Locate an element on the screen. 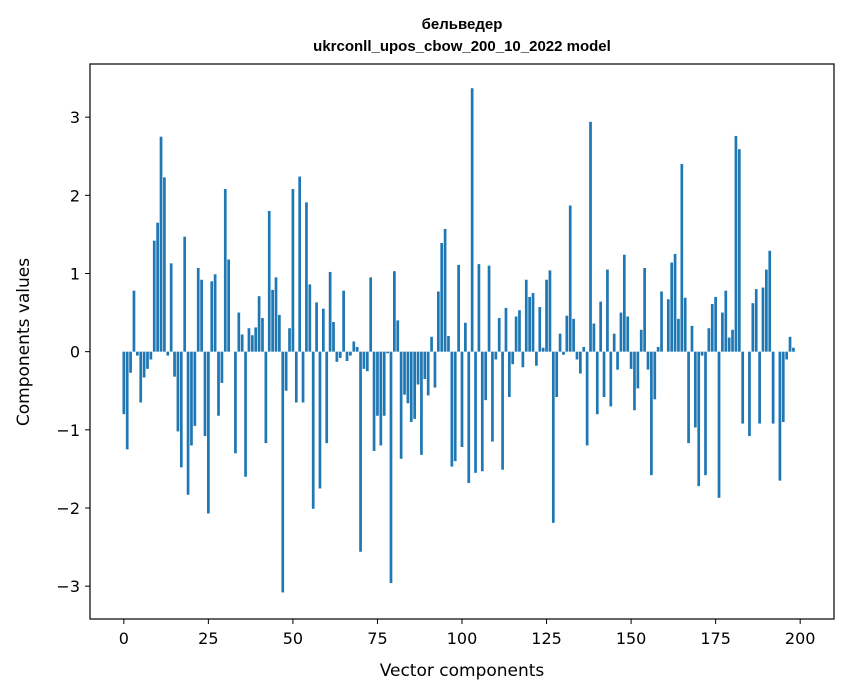 The image size is (847, 696). x-axis-ticks: 0 25 50 75 100 125 150 175 200 is located at coordinates (467, 633).